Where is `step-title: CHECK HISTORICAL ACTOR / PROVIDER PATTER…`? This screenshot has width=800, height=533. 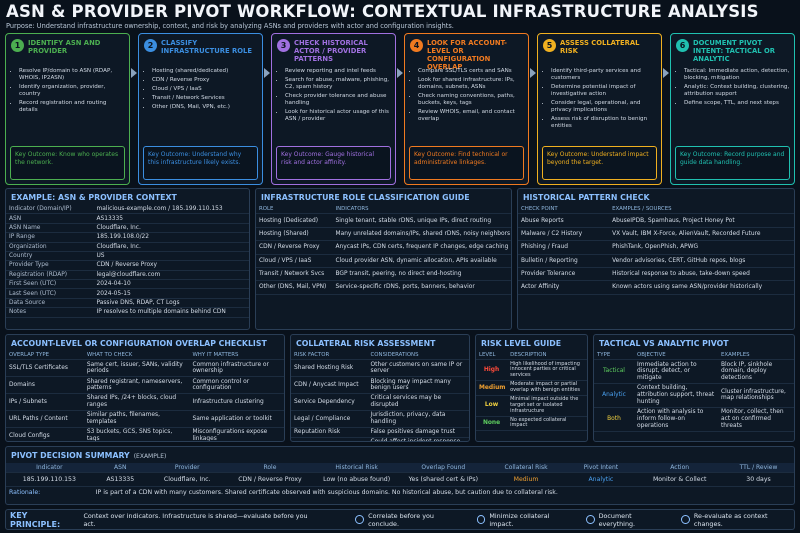
step-title: CHECK HISTORICAL ACTOR / PROVIDER PATTER… is located at coordinates (331, 51).